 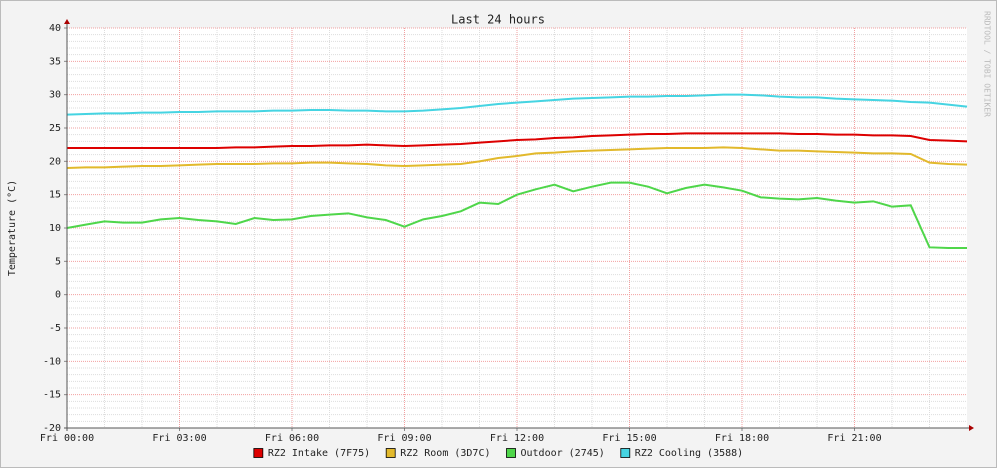 I want to click on chart-title: Last 24 hours, so click(x=498, y=20).